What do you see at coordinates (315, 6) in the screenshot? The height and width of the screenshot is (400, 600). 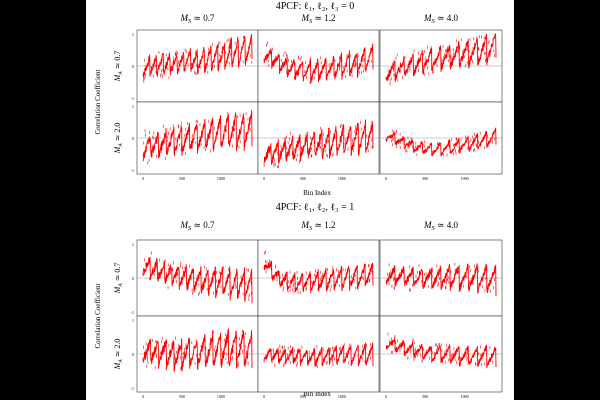 I see `chart-title: 4PCF: ℓ₁, ℓ₂, ℓ₃ = 0` at bounding box center [315, 6].